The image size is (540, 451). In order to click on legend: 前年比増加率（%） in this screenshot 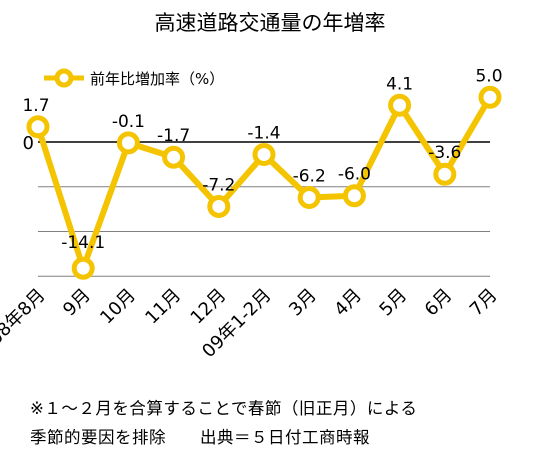, I will do `click(134, 78)`.